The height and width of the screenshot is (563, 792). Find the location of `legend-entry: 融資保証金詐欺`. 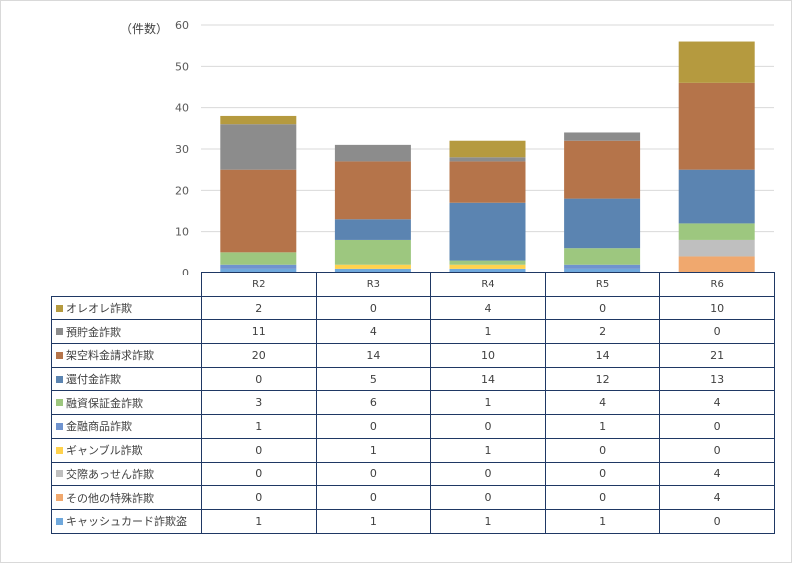

legend-entry: 融資保証金詐欺 is located at coordinates (126, 403).